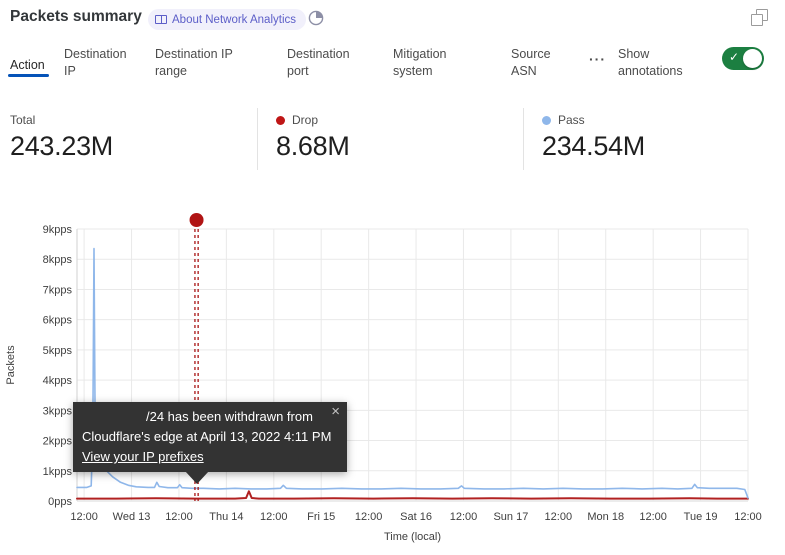 The height and width of the screenshot is (555, 785). Describe the element at coordinates (196, 220) in the screenshot. I see `annotation-marker-dot` at that location.